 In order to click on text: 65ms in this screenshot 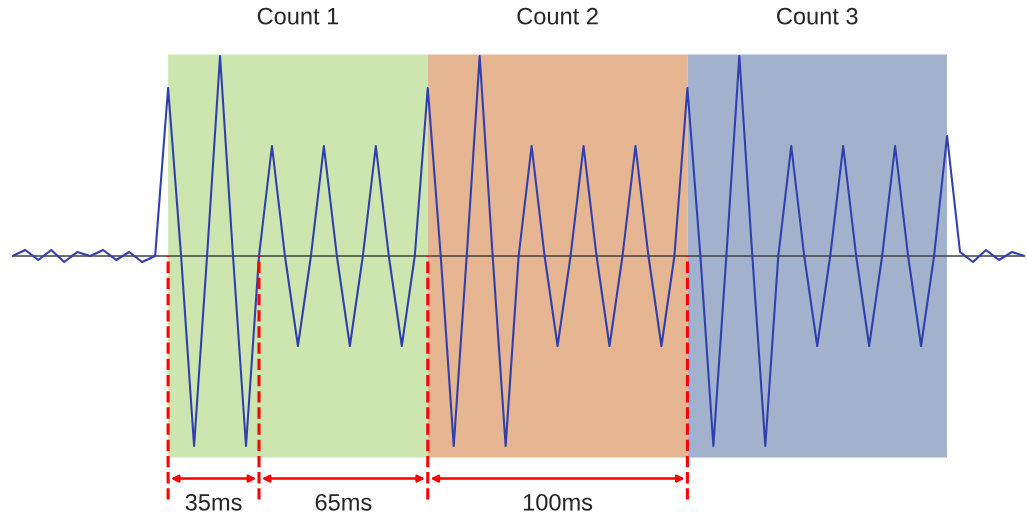, I will do `click(343, 502)`.